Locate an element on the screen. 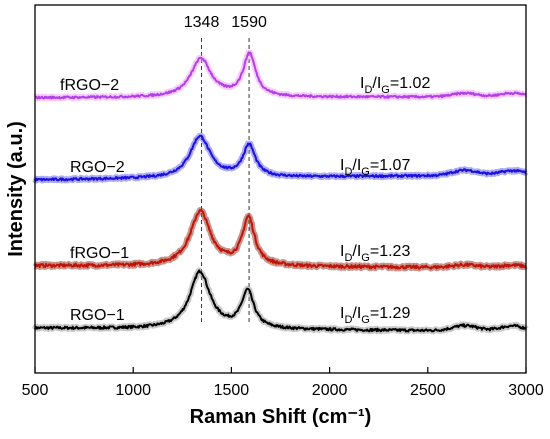  x-tick-label: 1500 is located at coordinates (232, 390).